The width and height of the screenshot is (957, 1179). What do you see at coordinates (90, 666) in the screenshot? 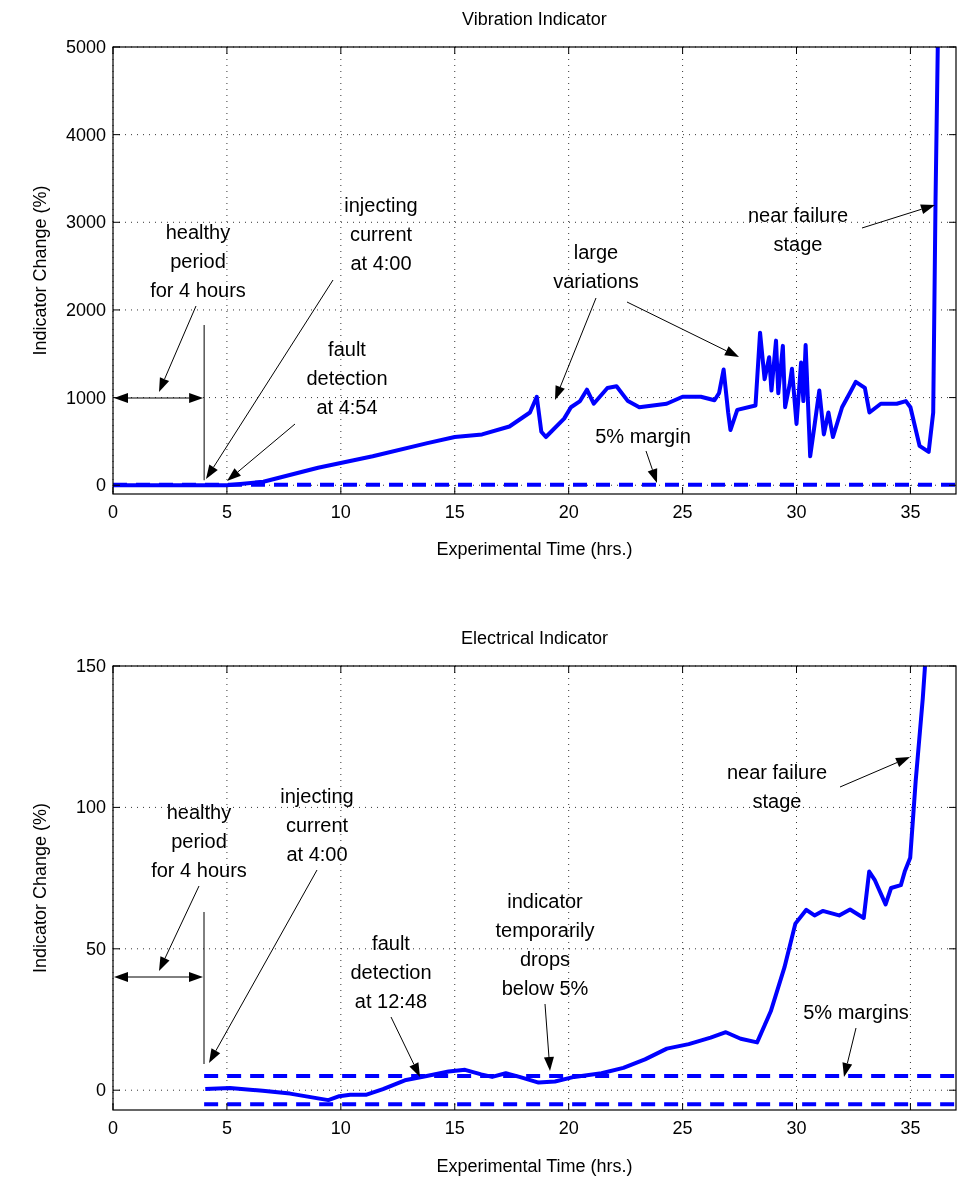
I see `y-tick-label: 150` at bounding box center [90, 666].